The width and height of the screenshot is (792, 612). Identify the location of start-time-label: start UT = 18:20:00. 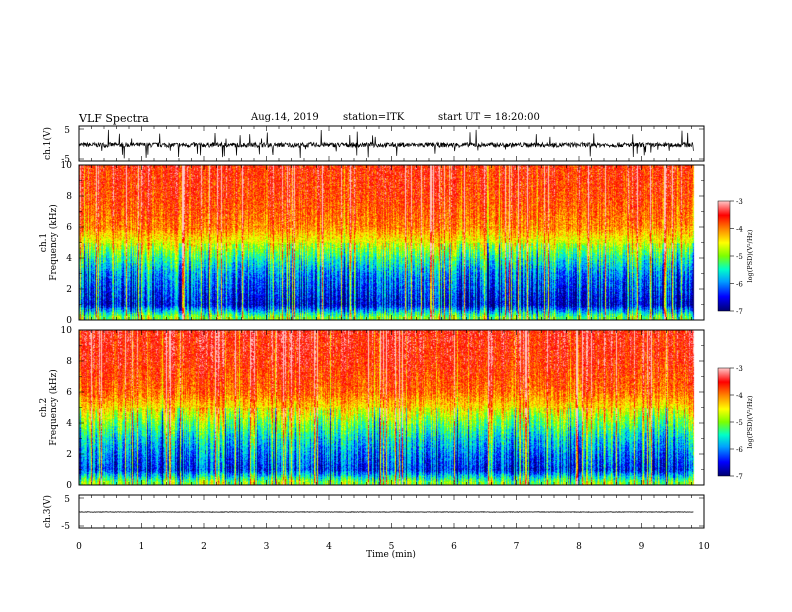
(489, 117).